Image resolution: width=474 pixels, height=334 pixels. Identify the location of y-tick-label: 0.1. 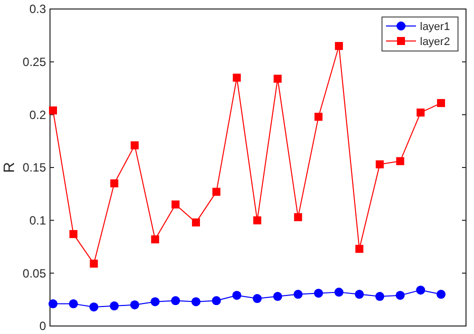
(37, 221).